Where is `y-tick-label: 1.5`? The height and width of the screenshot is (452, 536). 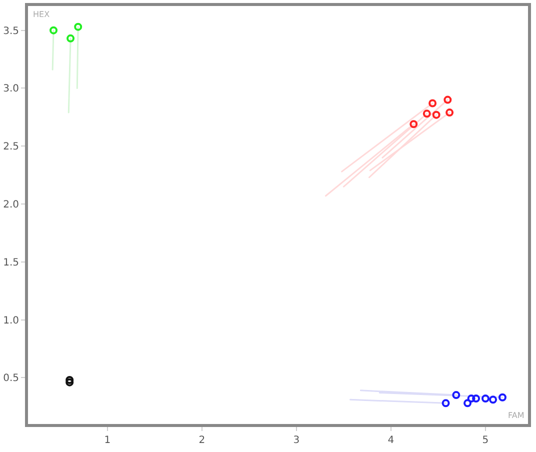
y-tick-label: 1.5 is located at coordinates (11, 262).